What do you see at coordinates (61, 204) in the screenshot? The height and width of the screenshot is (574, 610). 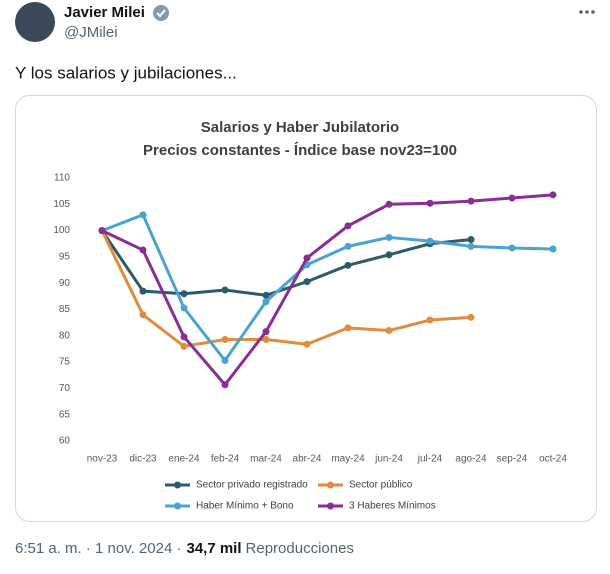 I see `y-tick-label: 105` at bounding box center [61, 204].